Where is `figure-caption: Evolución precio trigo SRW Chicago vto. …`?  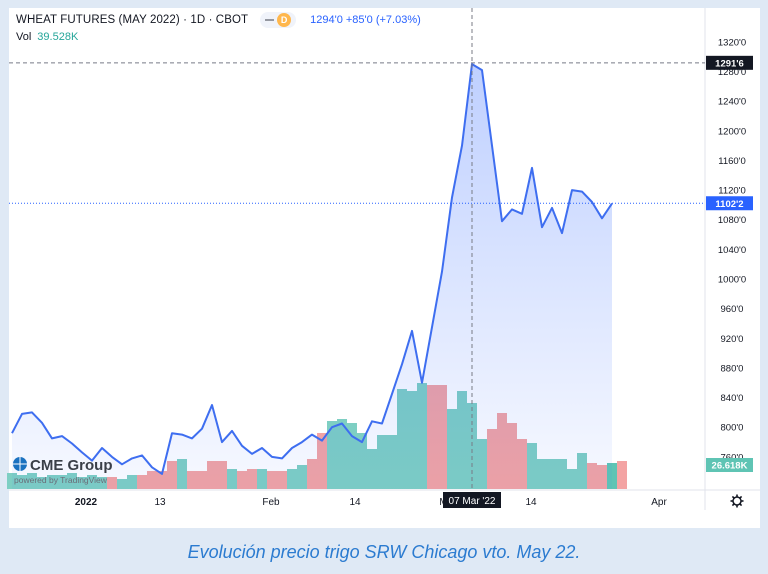
figure-caption: Evolución precio trigo SRW Chicago vto. … is located at coordinates (384, 552).